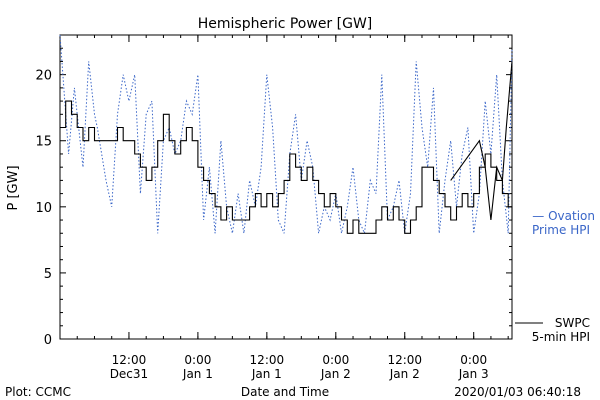 This screenshot has height=400, width=600. I want to click on legend-swpc-line1: SWPC, so click(572, 323).